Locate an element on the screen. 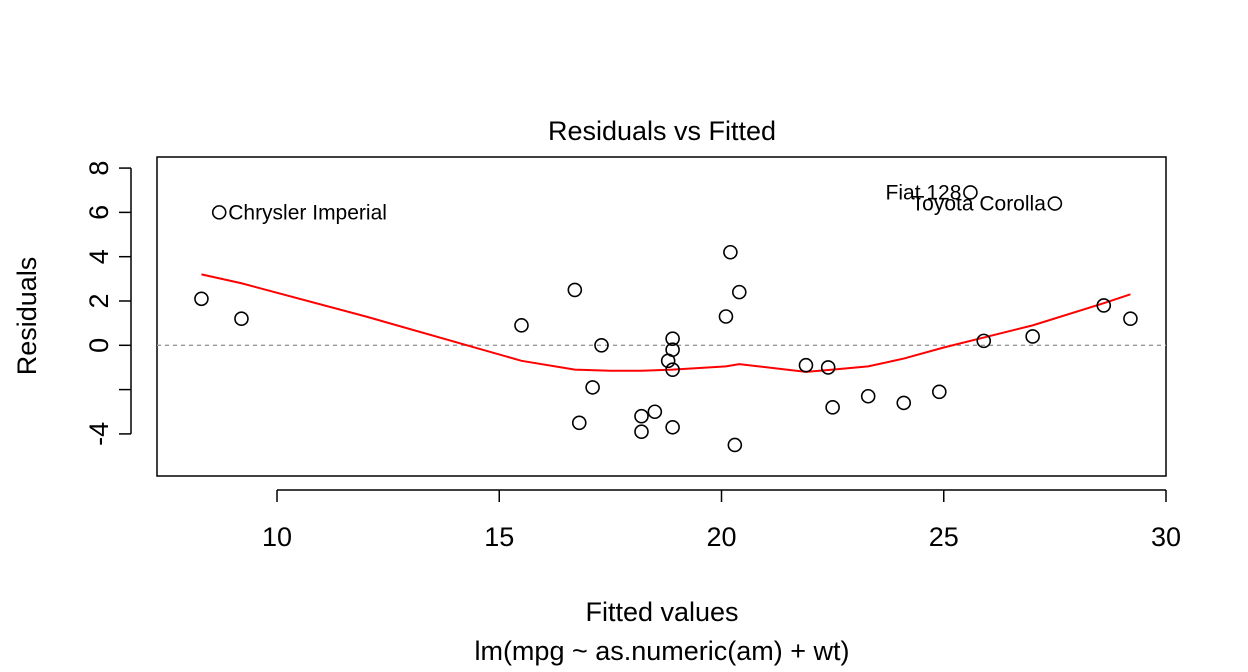  y-tick-label: 2 is located at coordinates (99, 300).